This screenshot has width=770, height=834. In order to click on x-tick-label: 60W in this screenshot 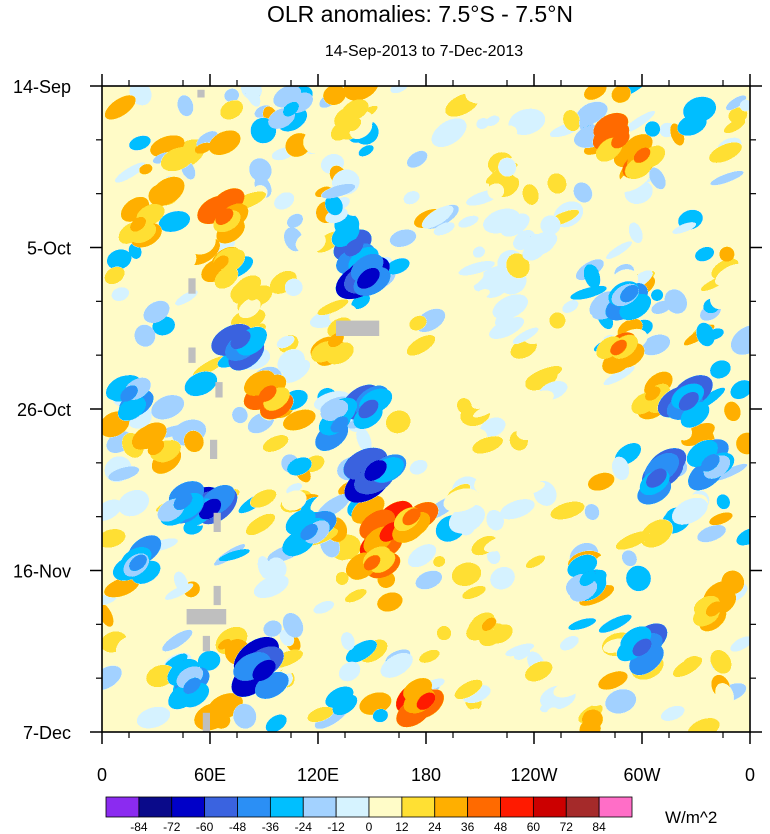, I will do `click(641, 775)`.